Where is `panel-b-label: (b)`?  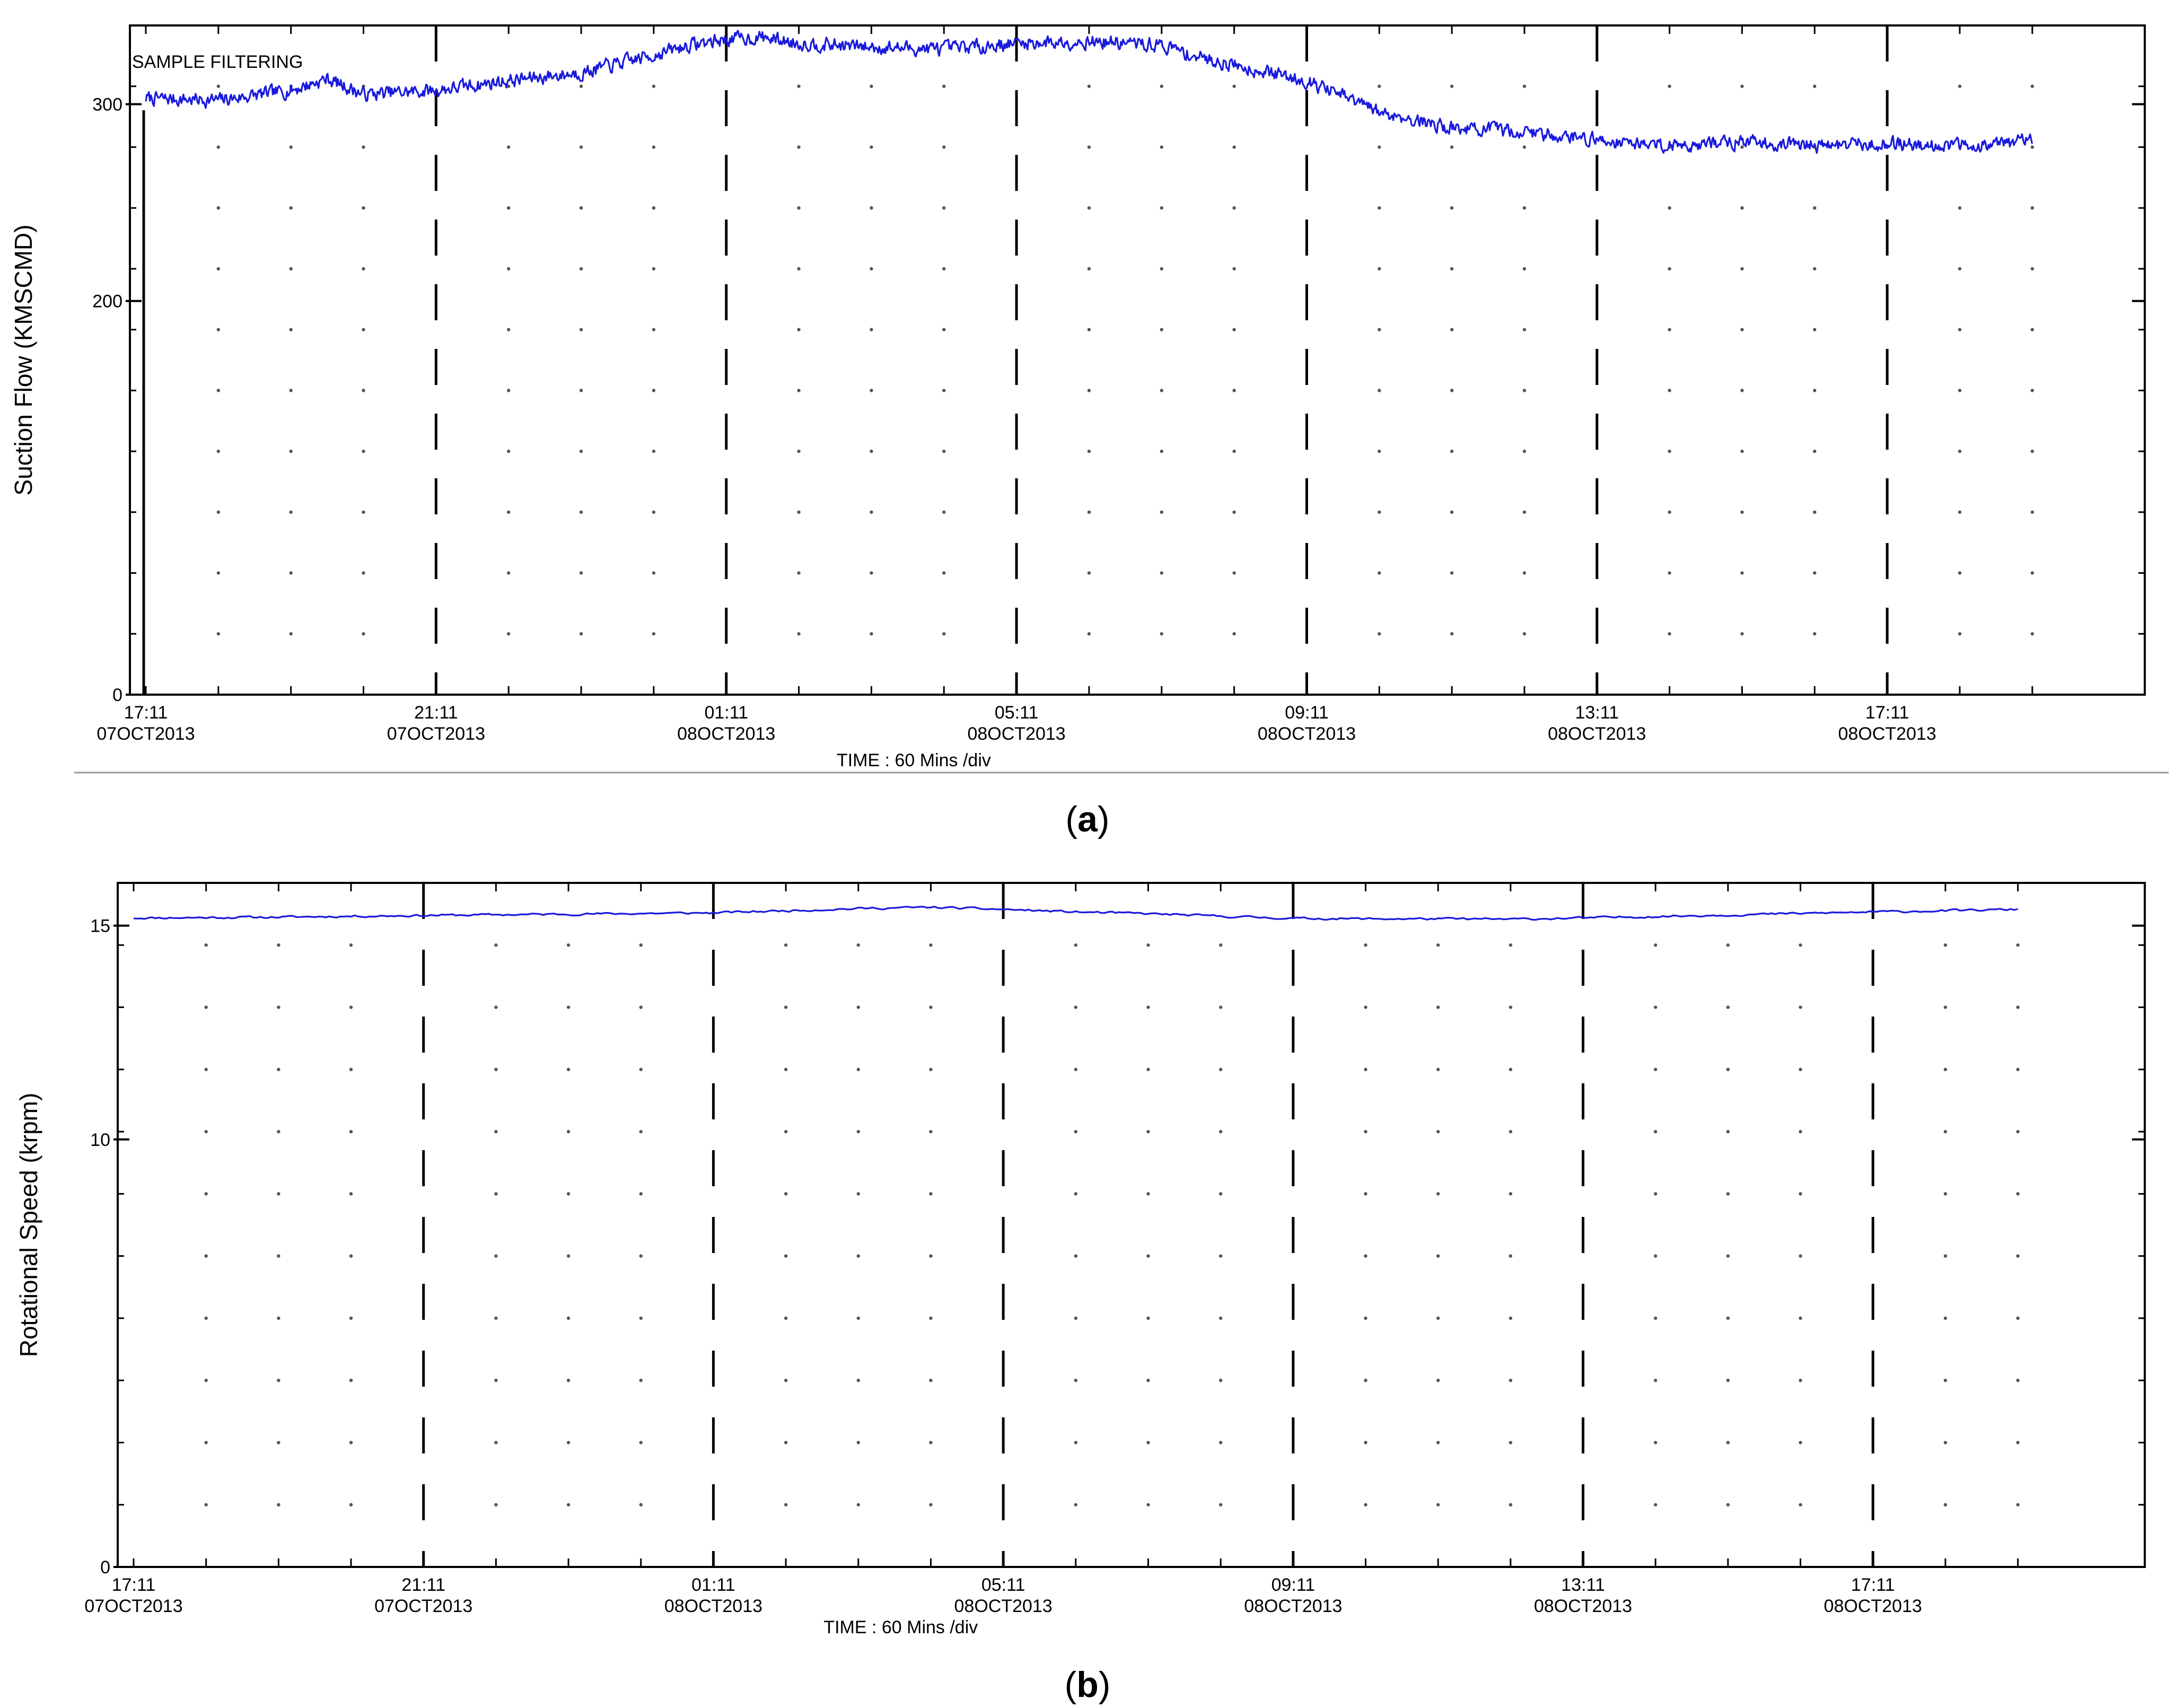
panel-b-label: (b) is located at coordinates (1088, 1685).